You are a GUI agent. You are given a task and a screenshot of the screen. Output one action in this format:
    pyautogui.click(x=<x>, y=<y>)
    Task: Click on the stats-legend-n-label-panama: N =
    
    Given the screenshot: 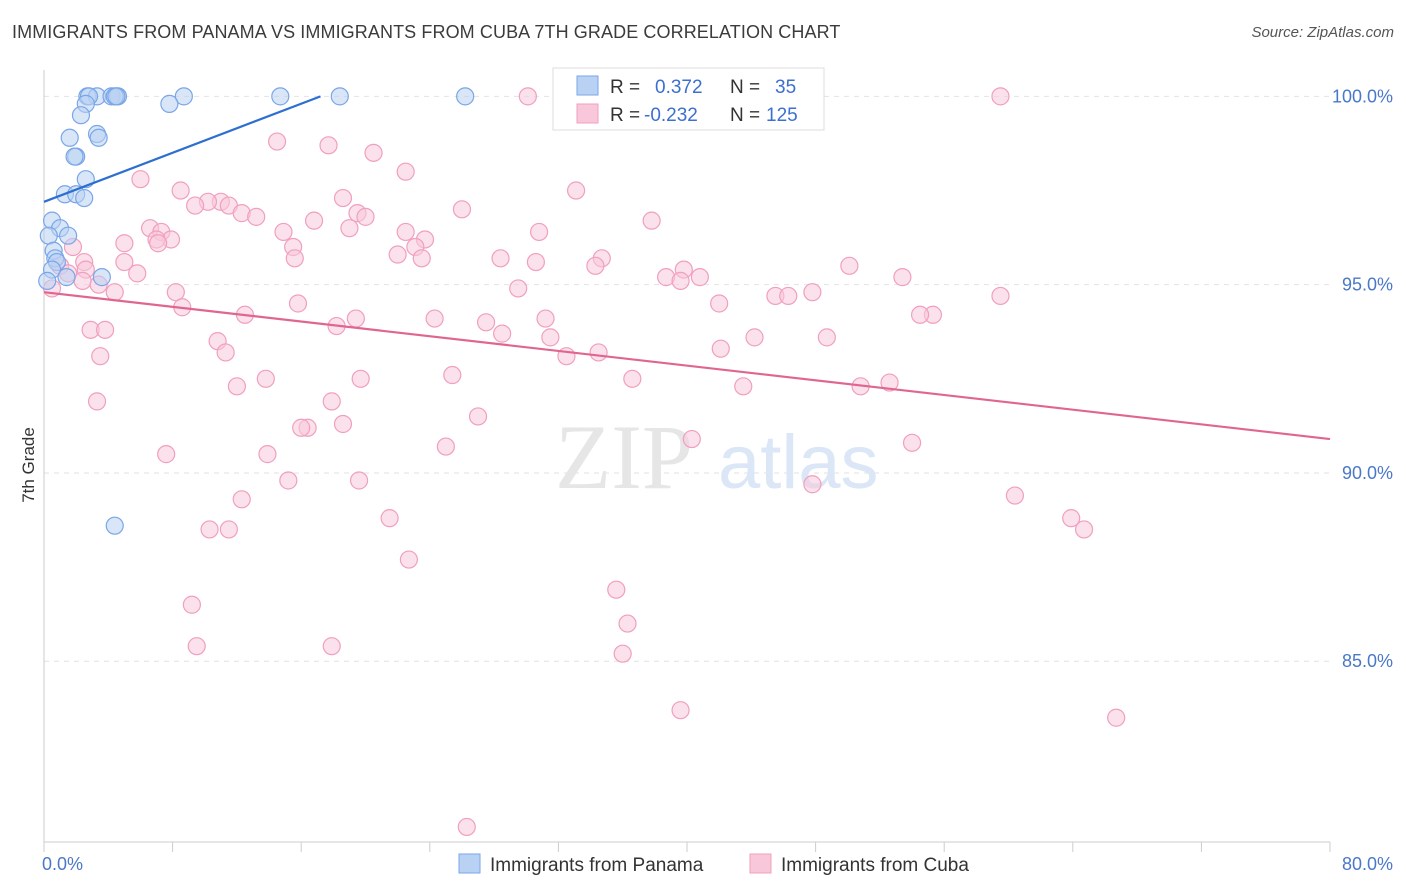 What is the action you would take?
    pyautogui.click(x=745, y=87)
    